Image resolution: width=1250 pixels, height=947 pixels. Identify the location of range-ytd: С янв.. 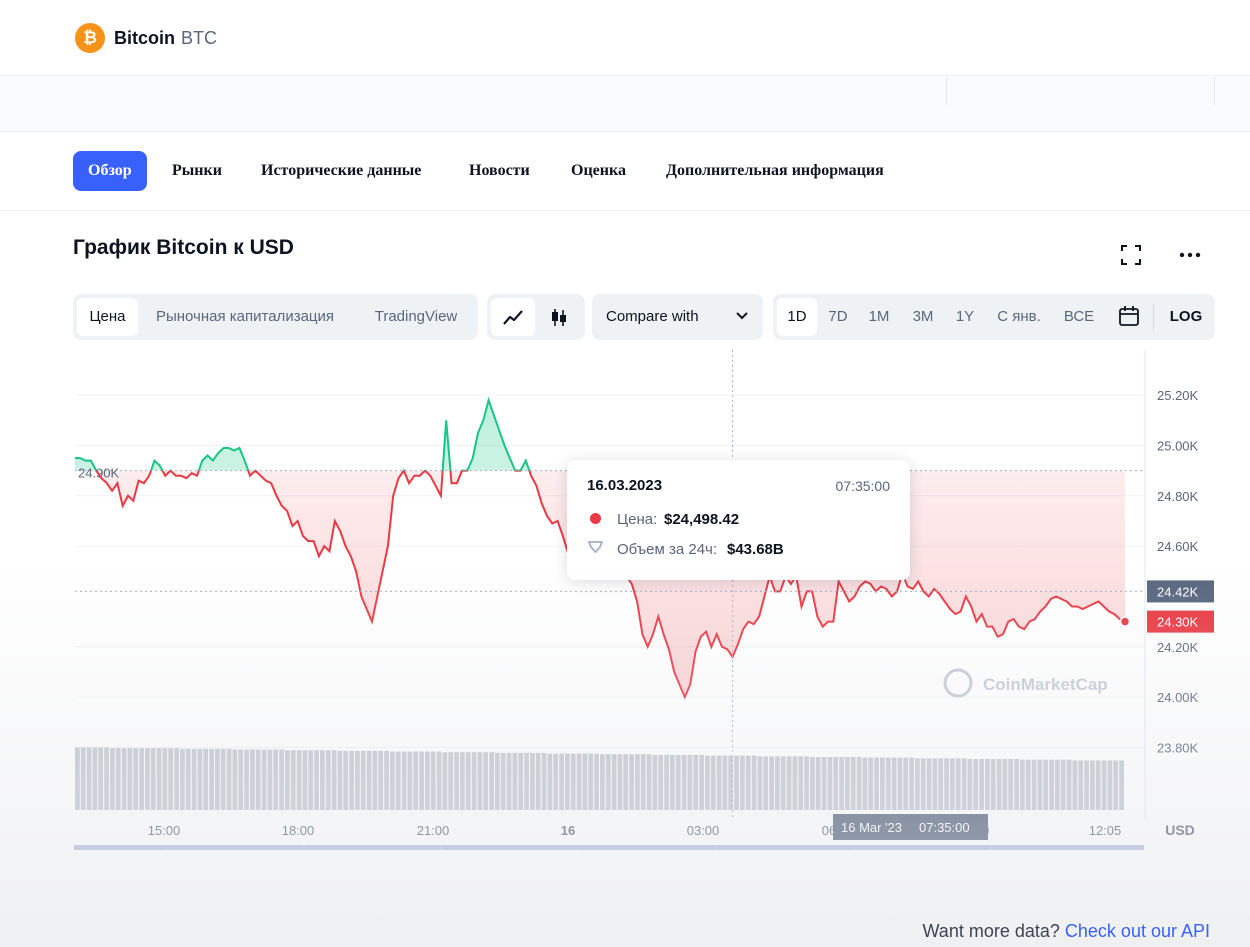
(1019, 316).